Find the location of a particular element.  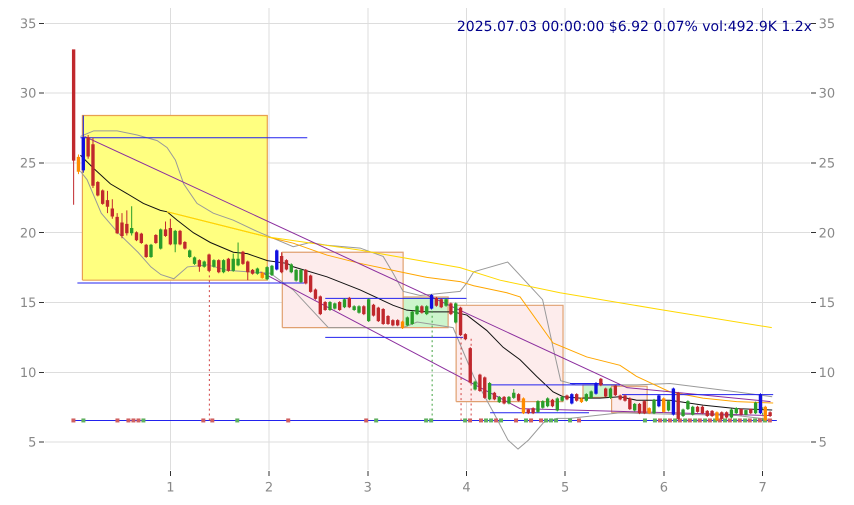

x-tick-label: 4 is located at coordinates (466, 488).